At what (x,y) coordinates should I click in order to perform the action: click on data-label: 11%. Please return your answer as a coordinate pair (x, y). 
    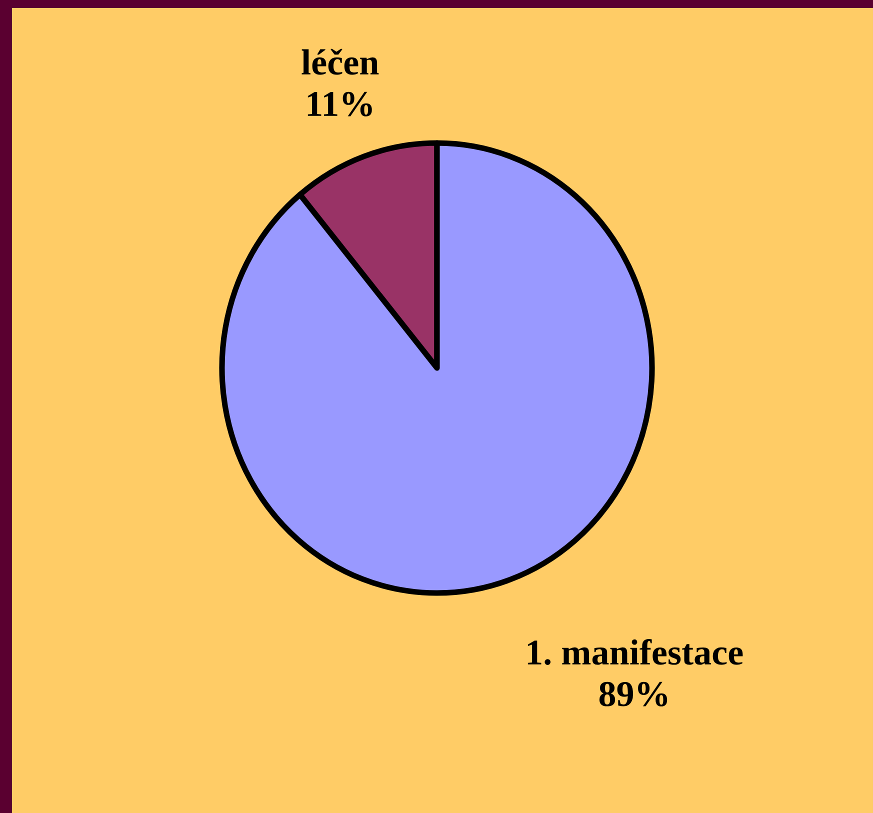
    Looking at the image, I should click on (340, 104).